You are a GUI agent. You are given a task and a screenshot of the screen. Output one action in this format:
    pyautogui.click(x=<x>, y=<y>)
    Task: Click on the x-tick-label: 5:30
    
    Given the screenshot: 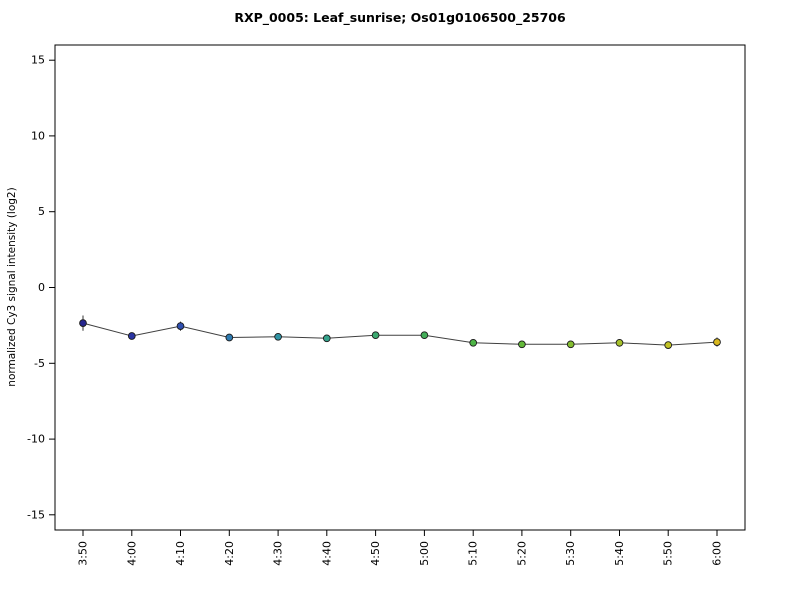 What is the action you would take?
    pyautogui.click(x=570, y=553)
    